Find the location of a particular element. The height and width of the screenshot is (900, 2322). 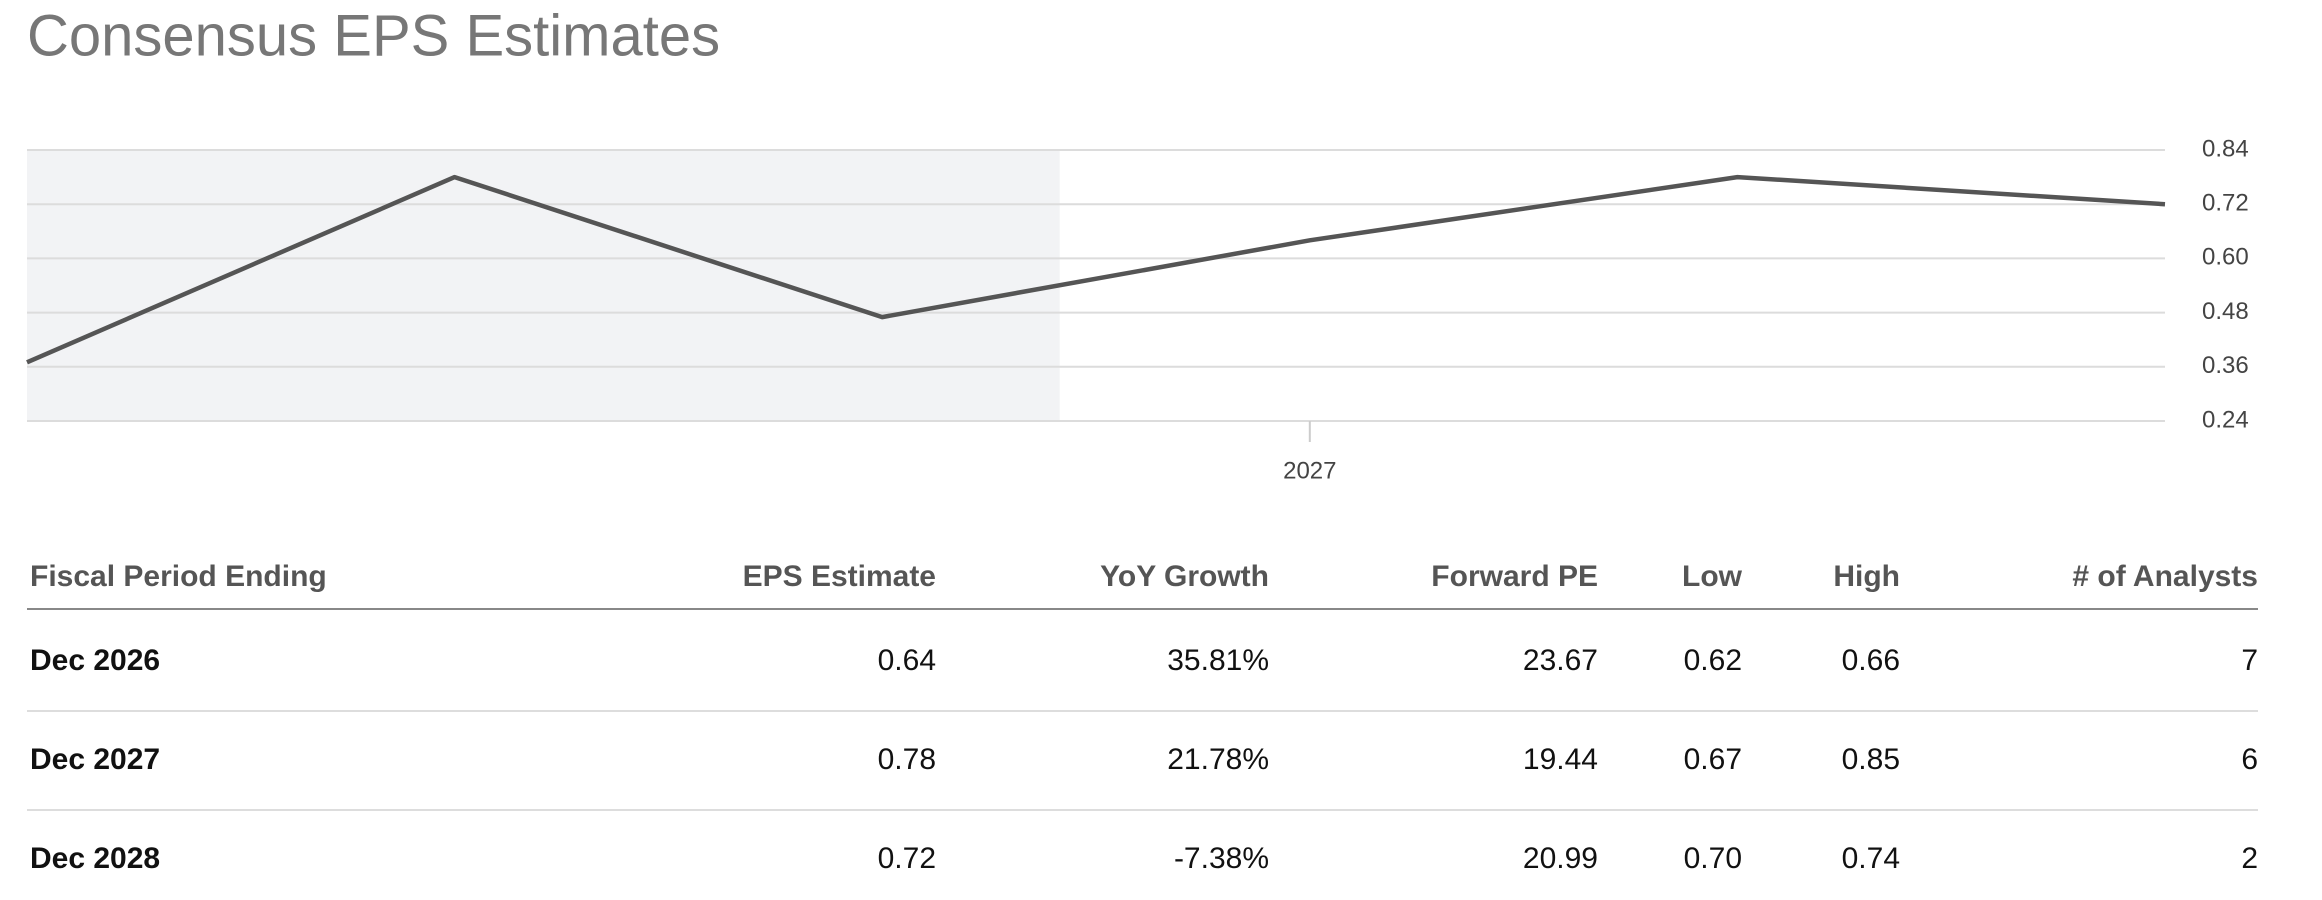

table-cell: 0.66 is located at coordinates (1871, 660).